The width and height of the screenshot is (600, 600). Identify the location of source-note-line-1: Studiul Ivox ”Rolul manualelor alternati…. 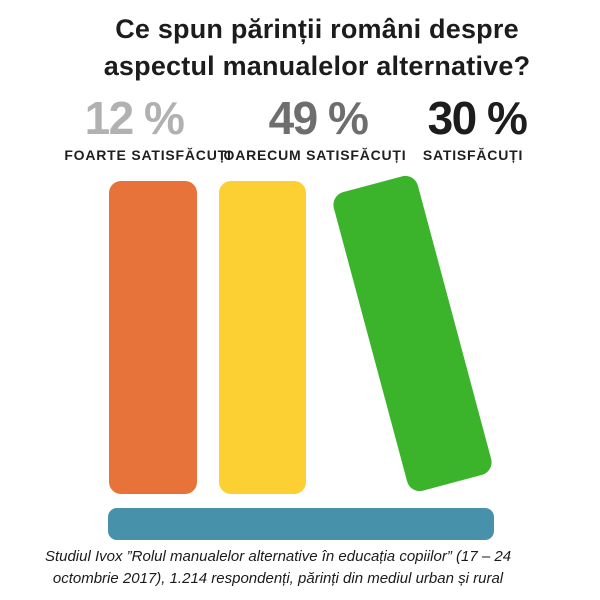
(278, 556).